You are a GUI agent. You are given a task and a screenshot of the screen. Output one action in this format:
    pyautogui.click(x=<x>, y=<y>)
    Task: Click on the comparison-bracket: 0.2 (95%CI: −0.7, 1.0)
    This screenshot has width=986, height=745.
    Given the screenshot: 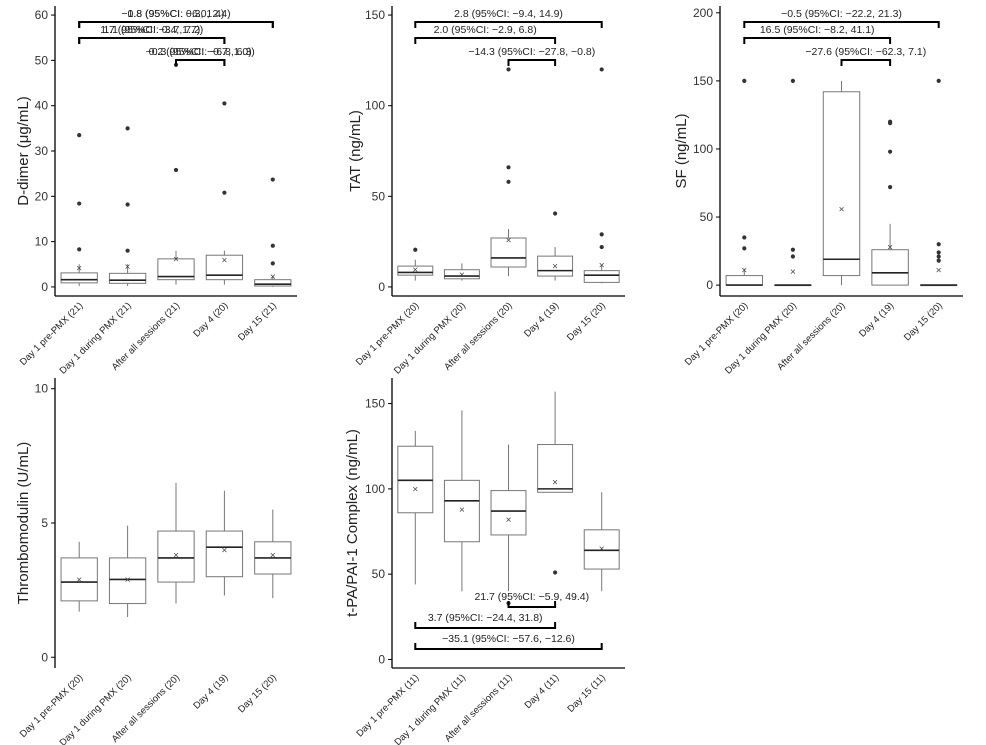 What is the action you would take?
    pyautogui.click(x=200, y=56)
    